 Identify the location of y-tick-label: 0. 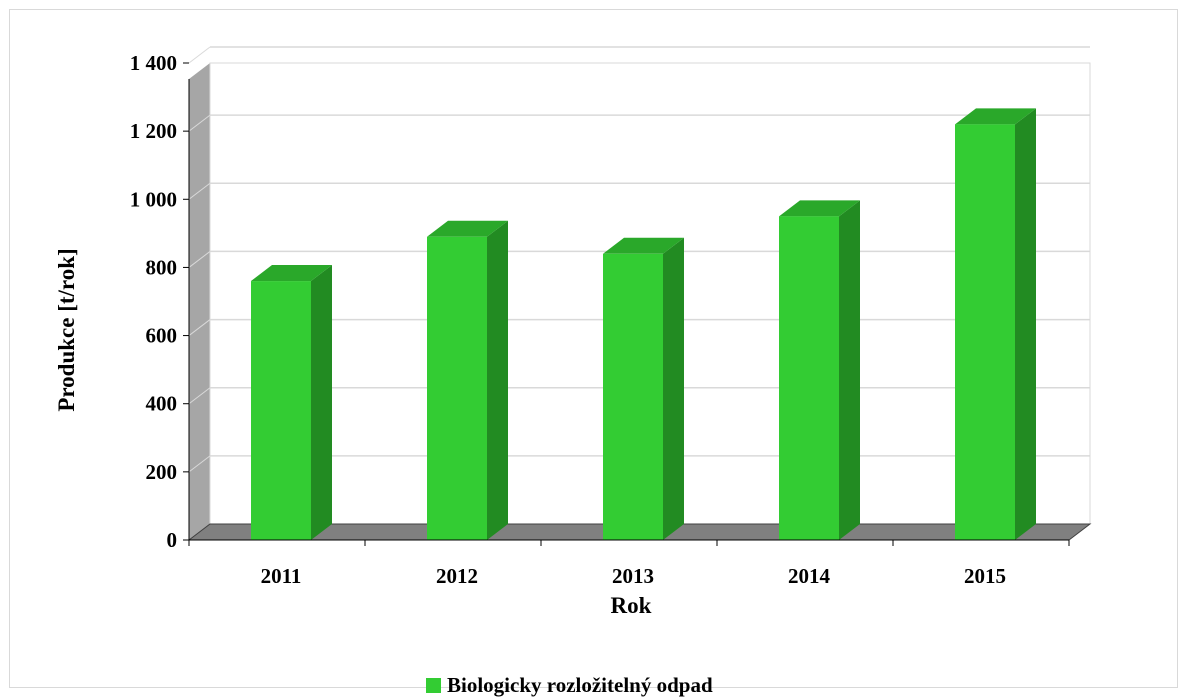
(172, 540).